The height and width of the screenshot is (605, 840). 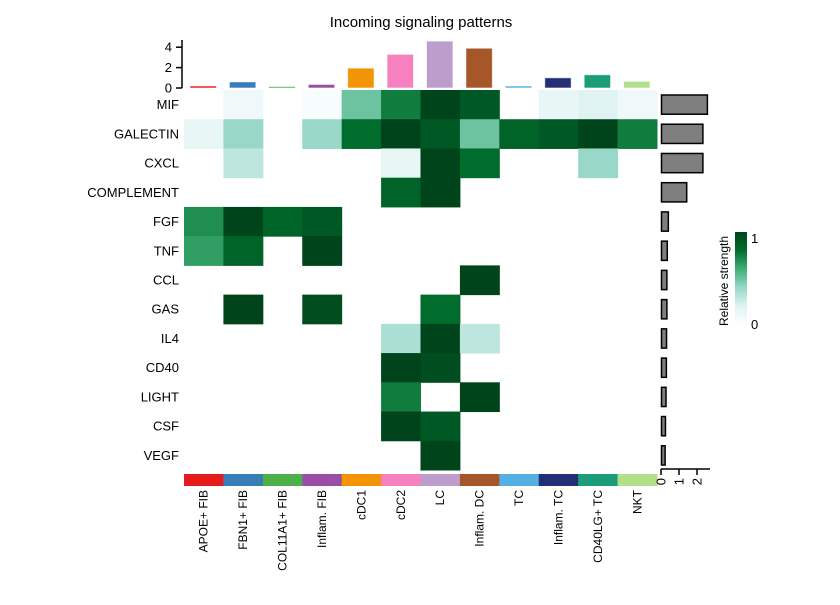 I want to click on row-label: CSF, so click(x=166, y=426).